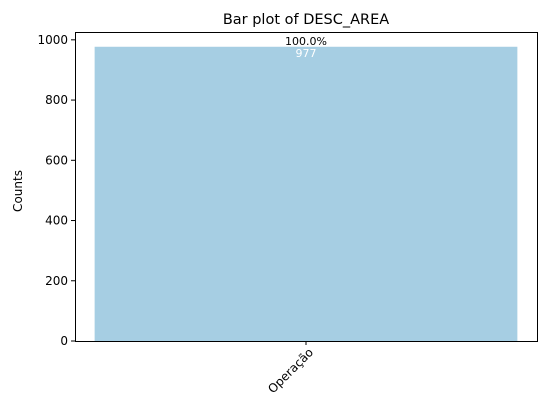 The width and height of the screenshot is (549, 417). What do you see at coordinates (306, 20) in the screenshot?
I see `chart-title: Bar plot of DESC_AREA` at bounding box center [306, 20].